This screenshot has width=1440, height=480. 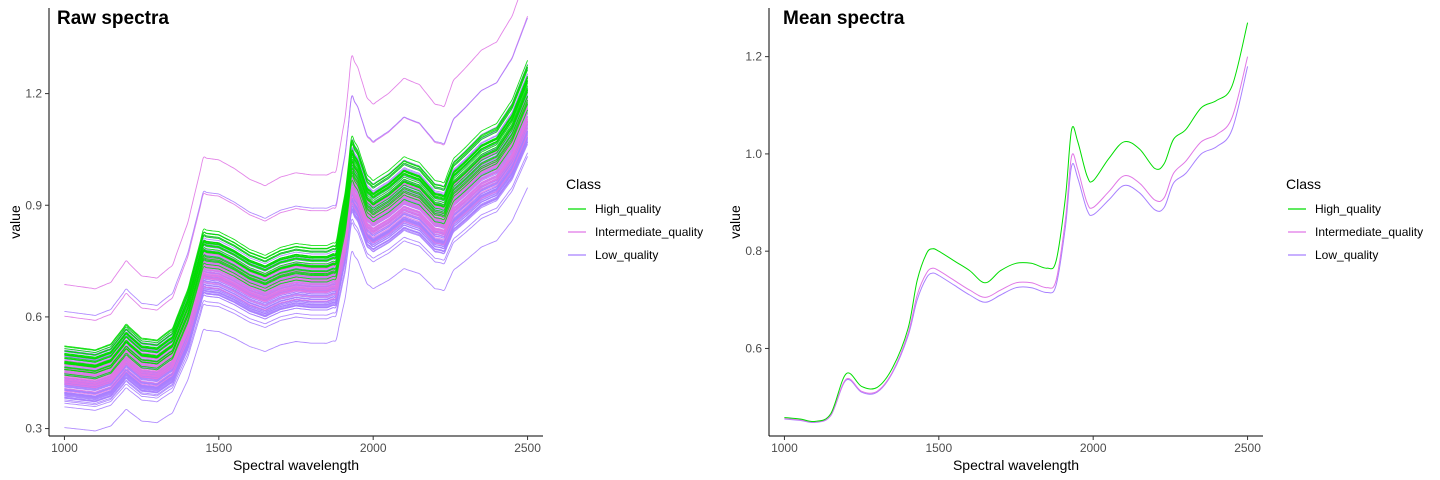 I want to click on raw-legend-label-high-quality: High_quality, so click(x=628, y=209).